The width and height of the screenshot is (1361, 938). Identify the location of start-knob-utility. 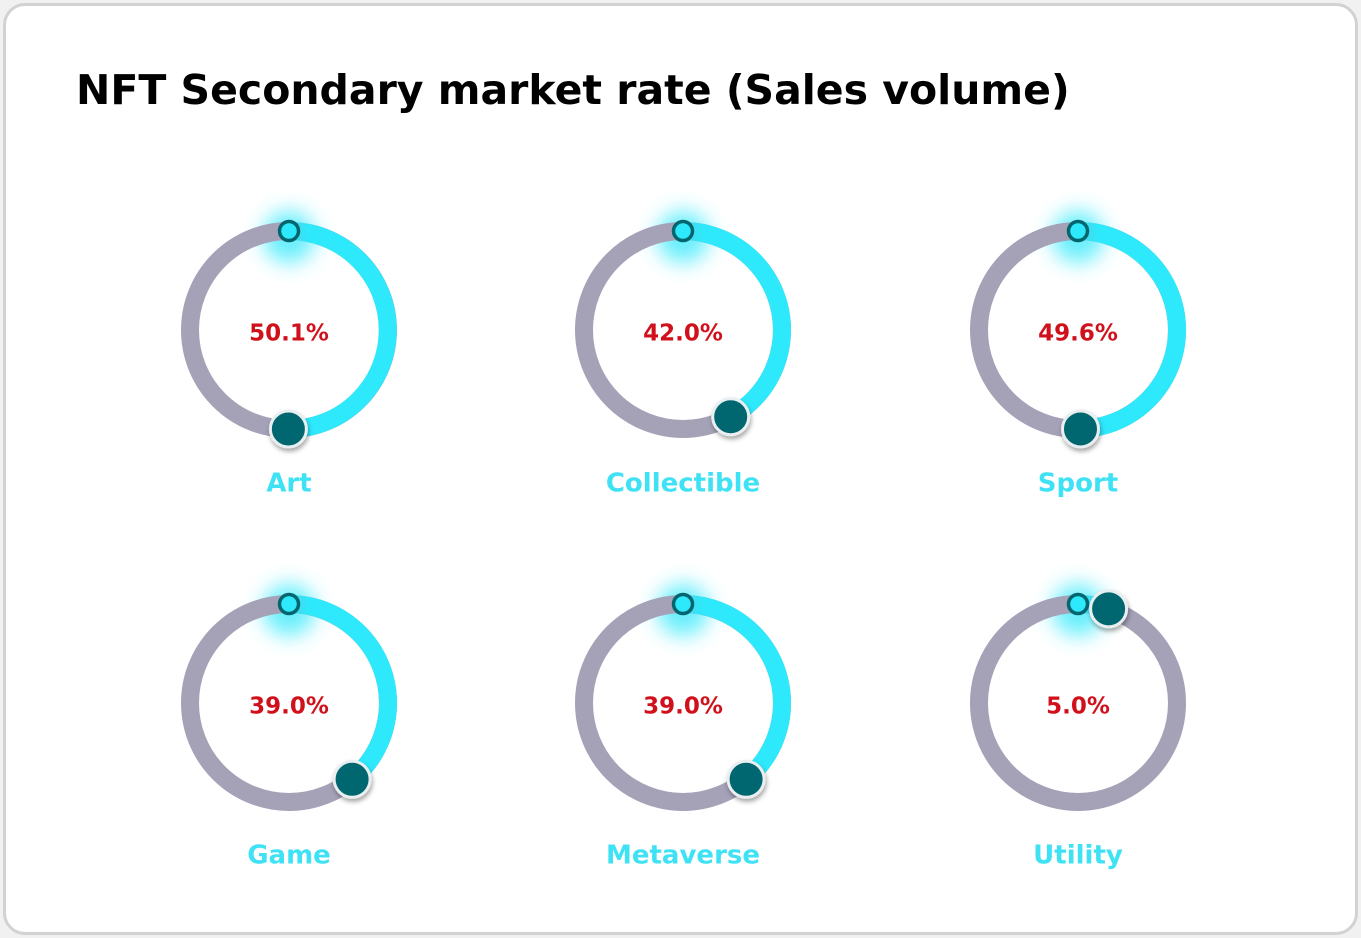
(1078, 604).